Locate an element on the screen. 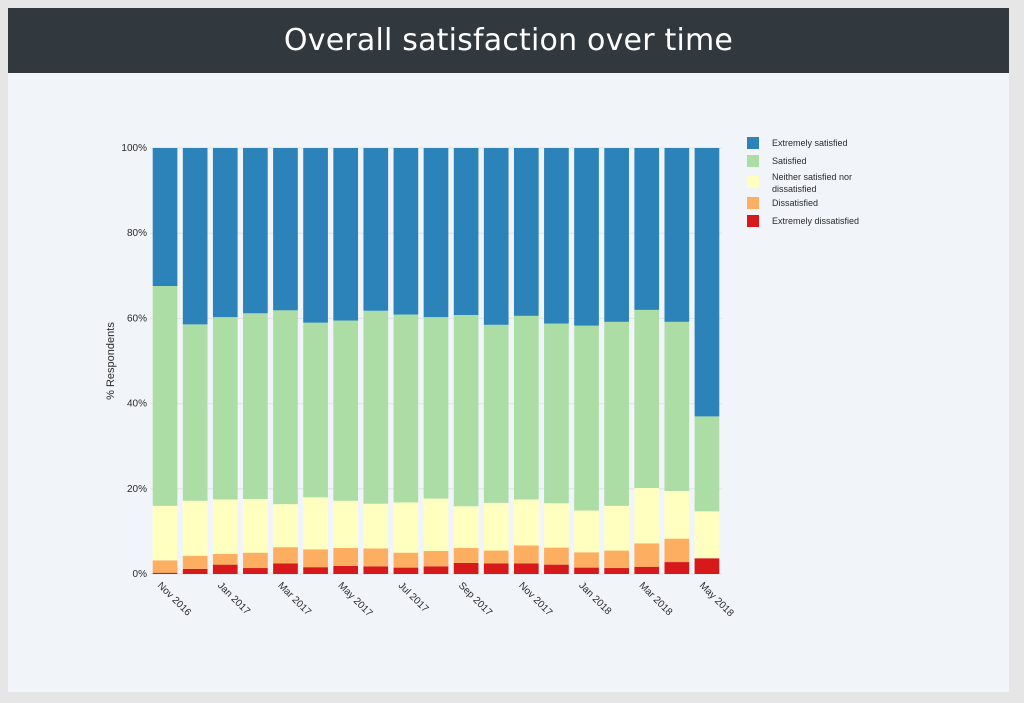 This screenshot has height=703, width=1024. x-tick-label: Nov 2017 is located at coordinates (535, 599).